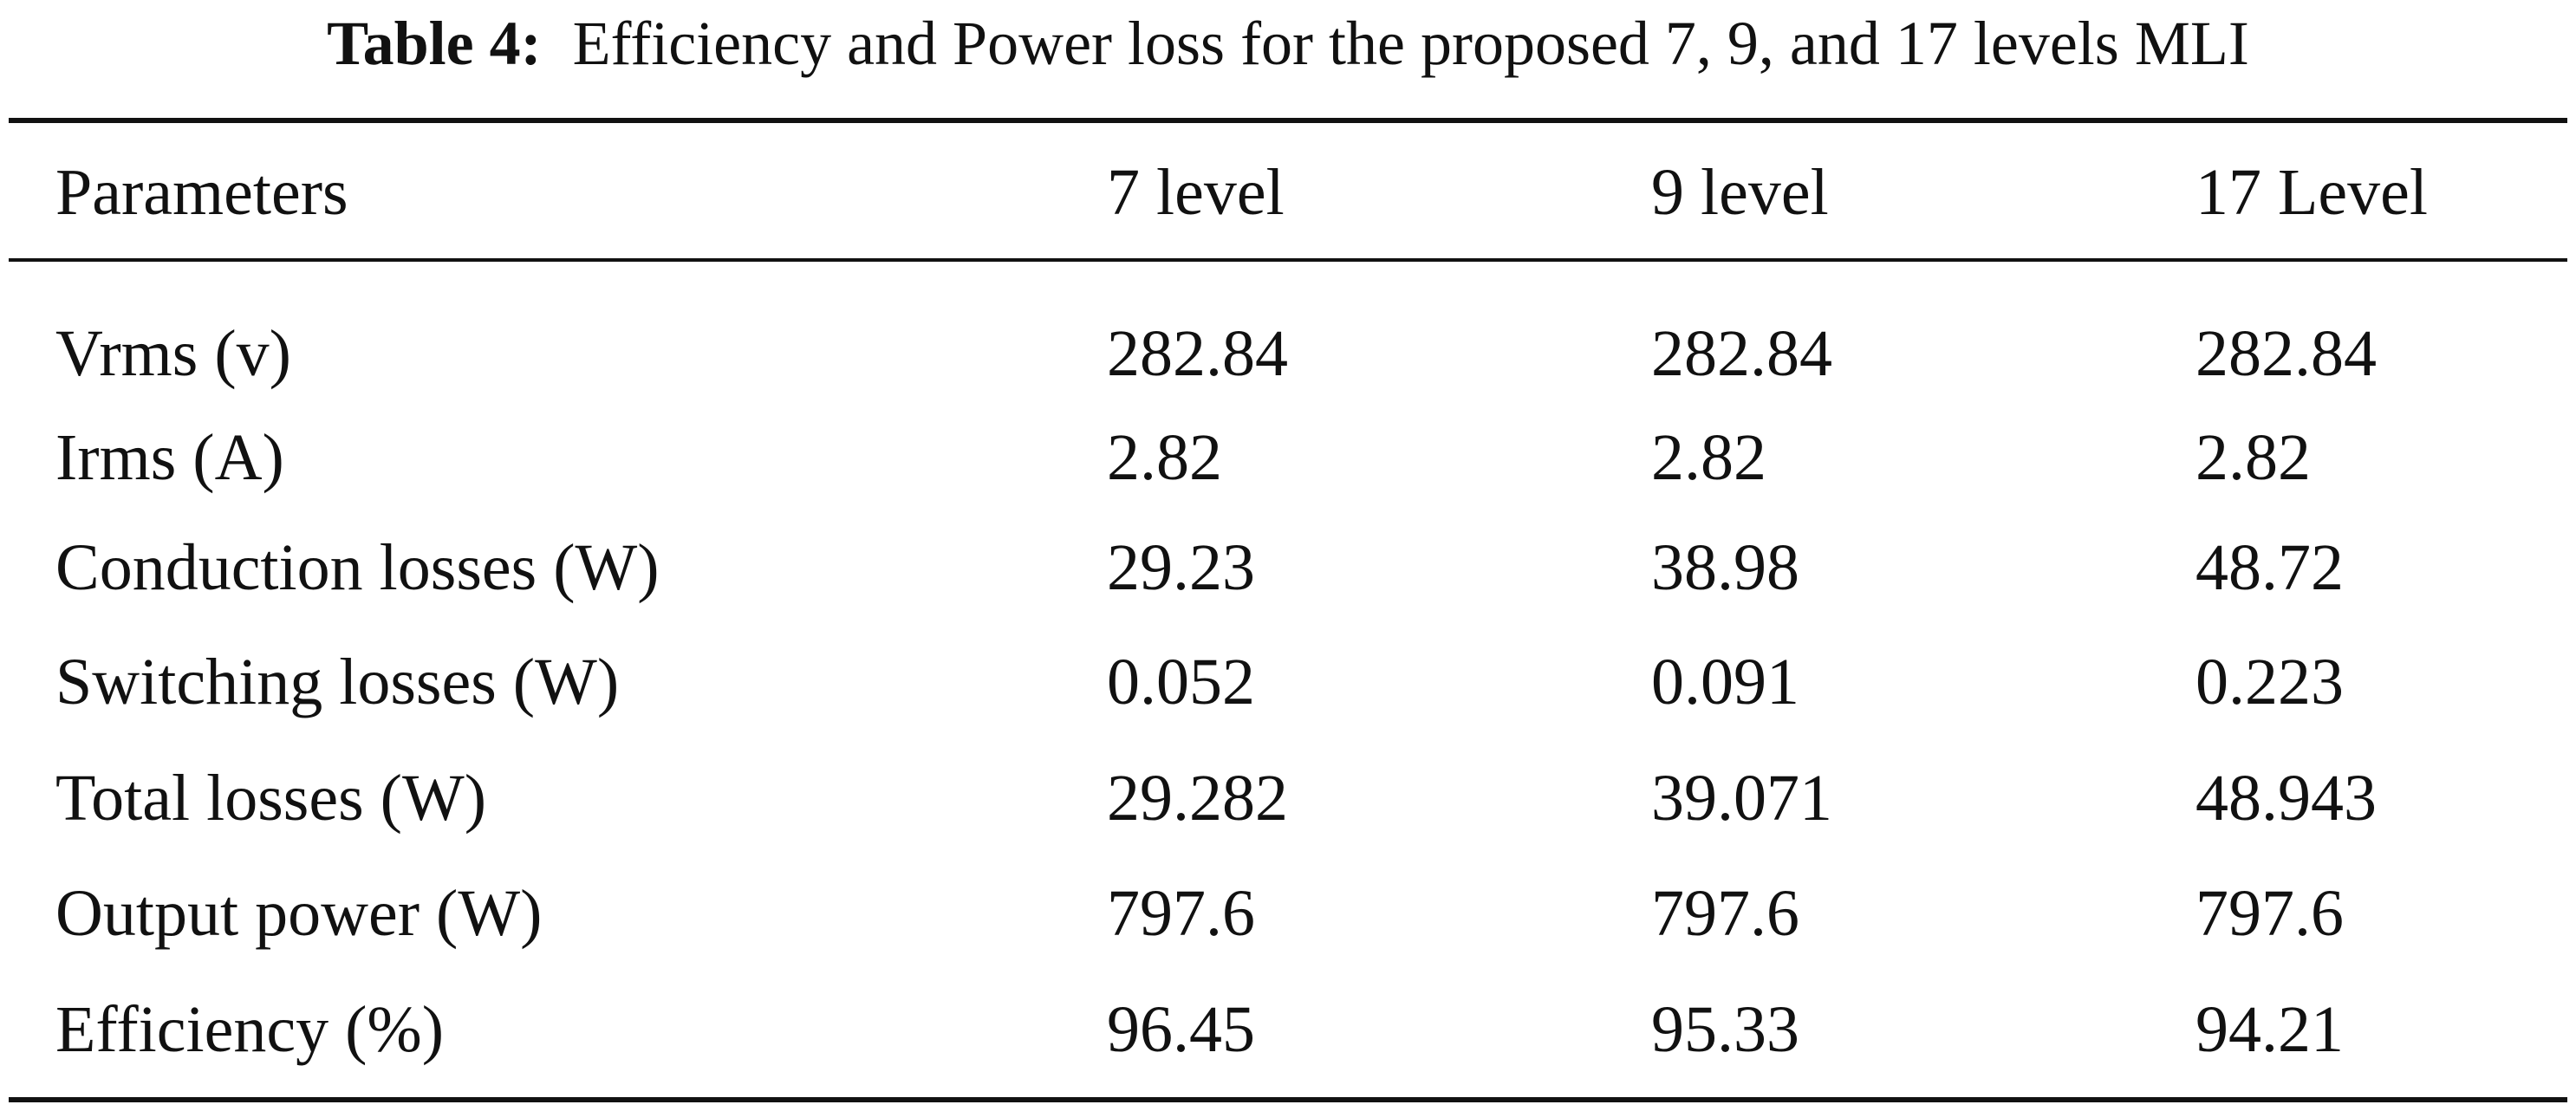 Image resolution: width=2576 pixels, height=1111 pixels. I want to click on table-row: Efficiency (%) 96.45 95.33 94.21, so click(1288, 1030).